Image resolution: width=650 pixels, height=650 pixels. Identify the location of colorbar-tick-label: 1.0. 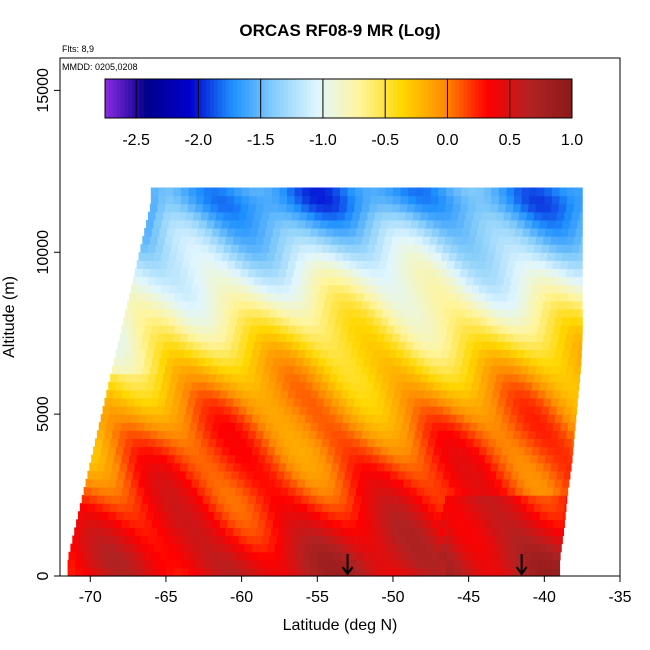
(572, 140).